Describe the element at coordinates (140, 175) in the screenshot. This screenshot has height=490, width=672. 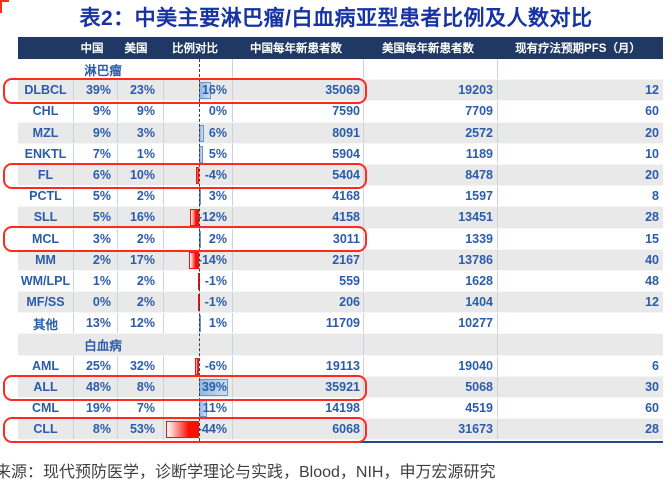
I see `us-pct-cell: 10%` at that location.